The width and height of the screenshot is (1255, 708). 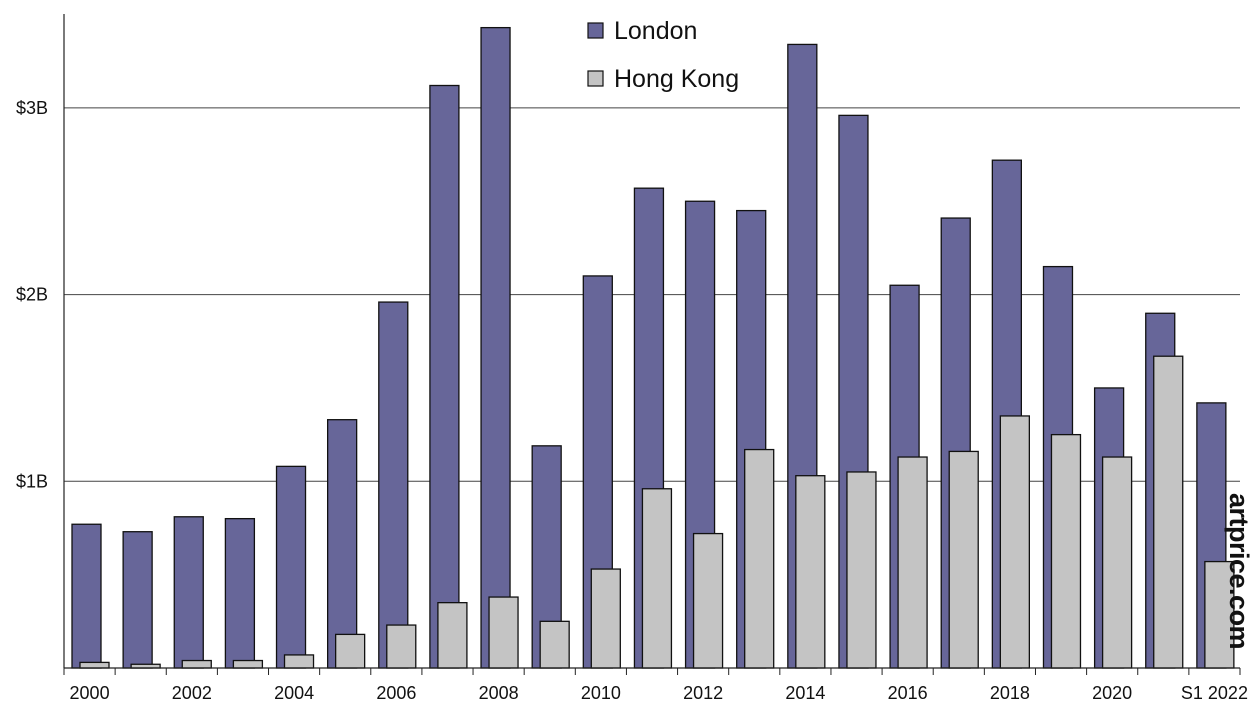 I want to click on legend-swatch-hong-kong, so click(x=595, y=78).